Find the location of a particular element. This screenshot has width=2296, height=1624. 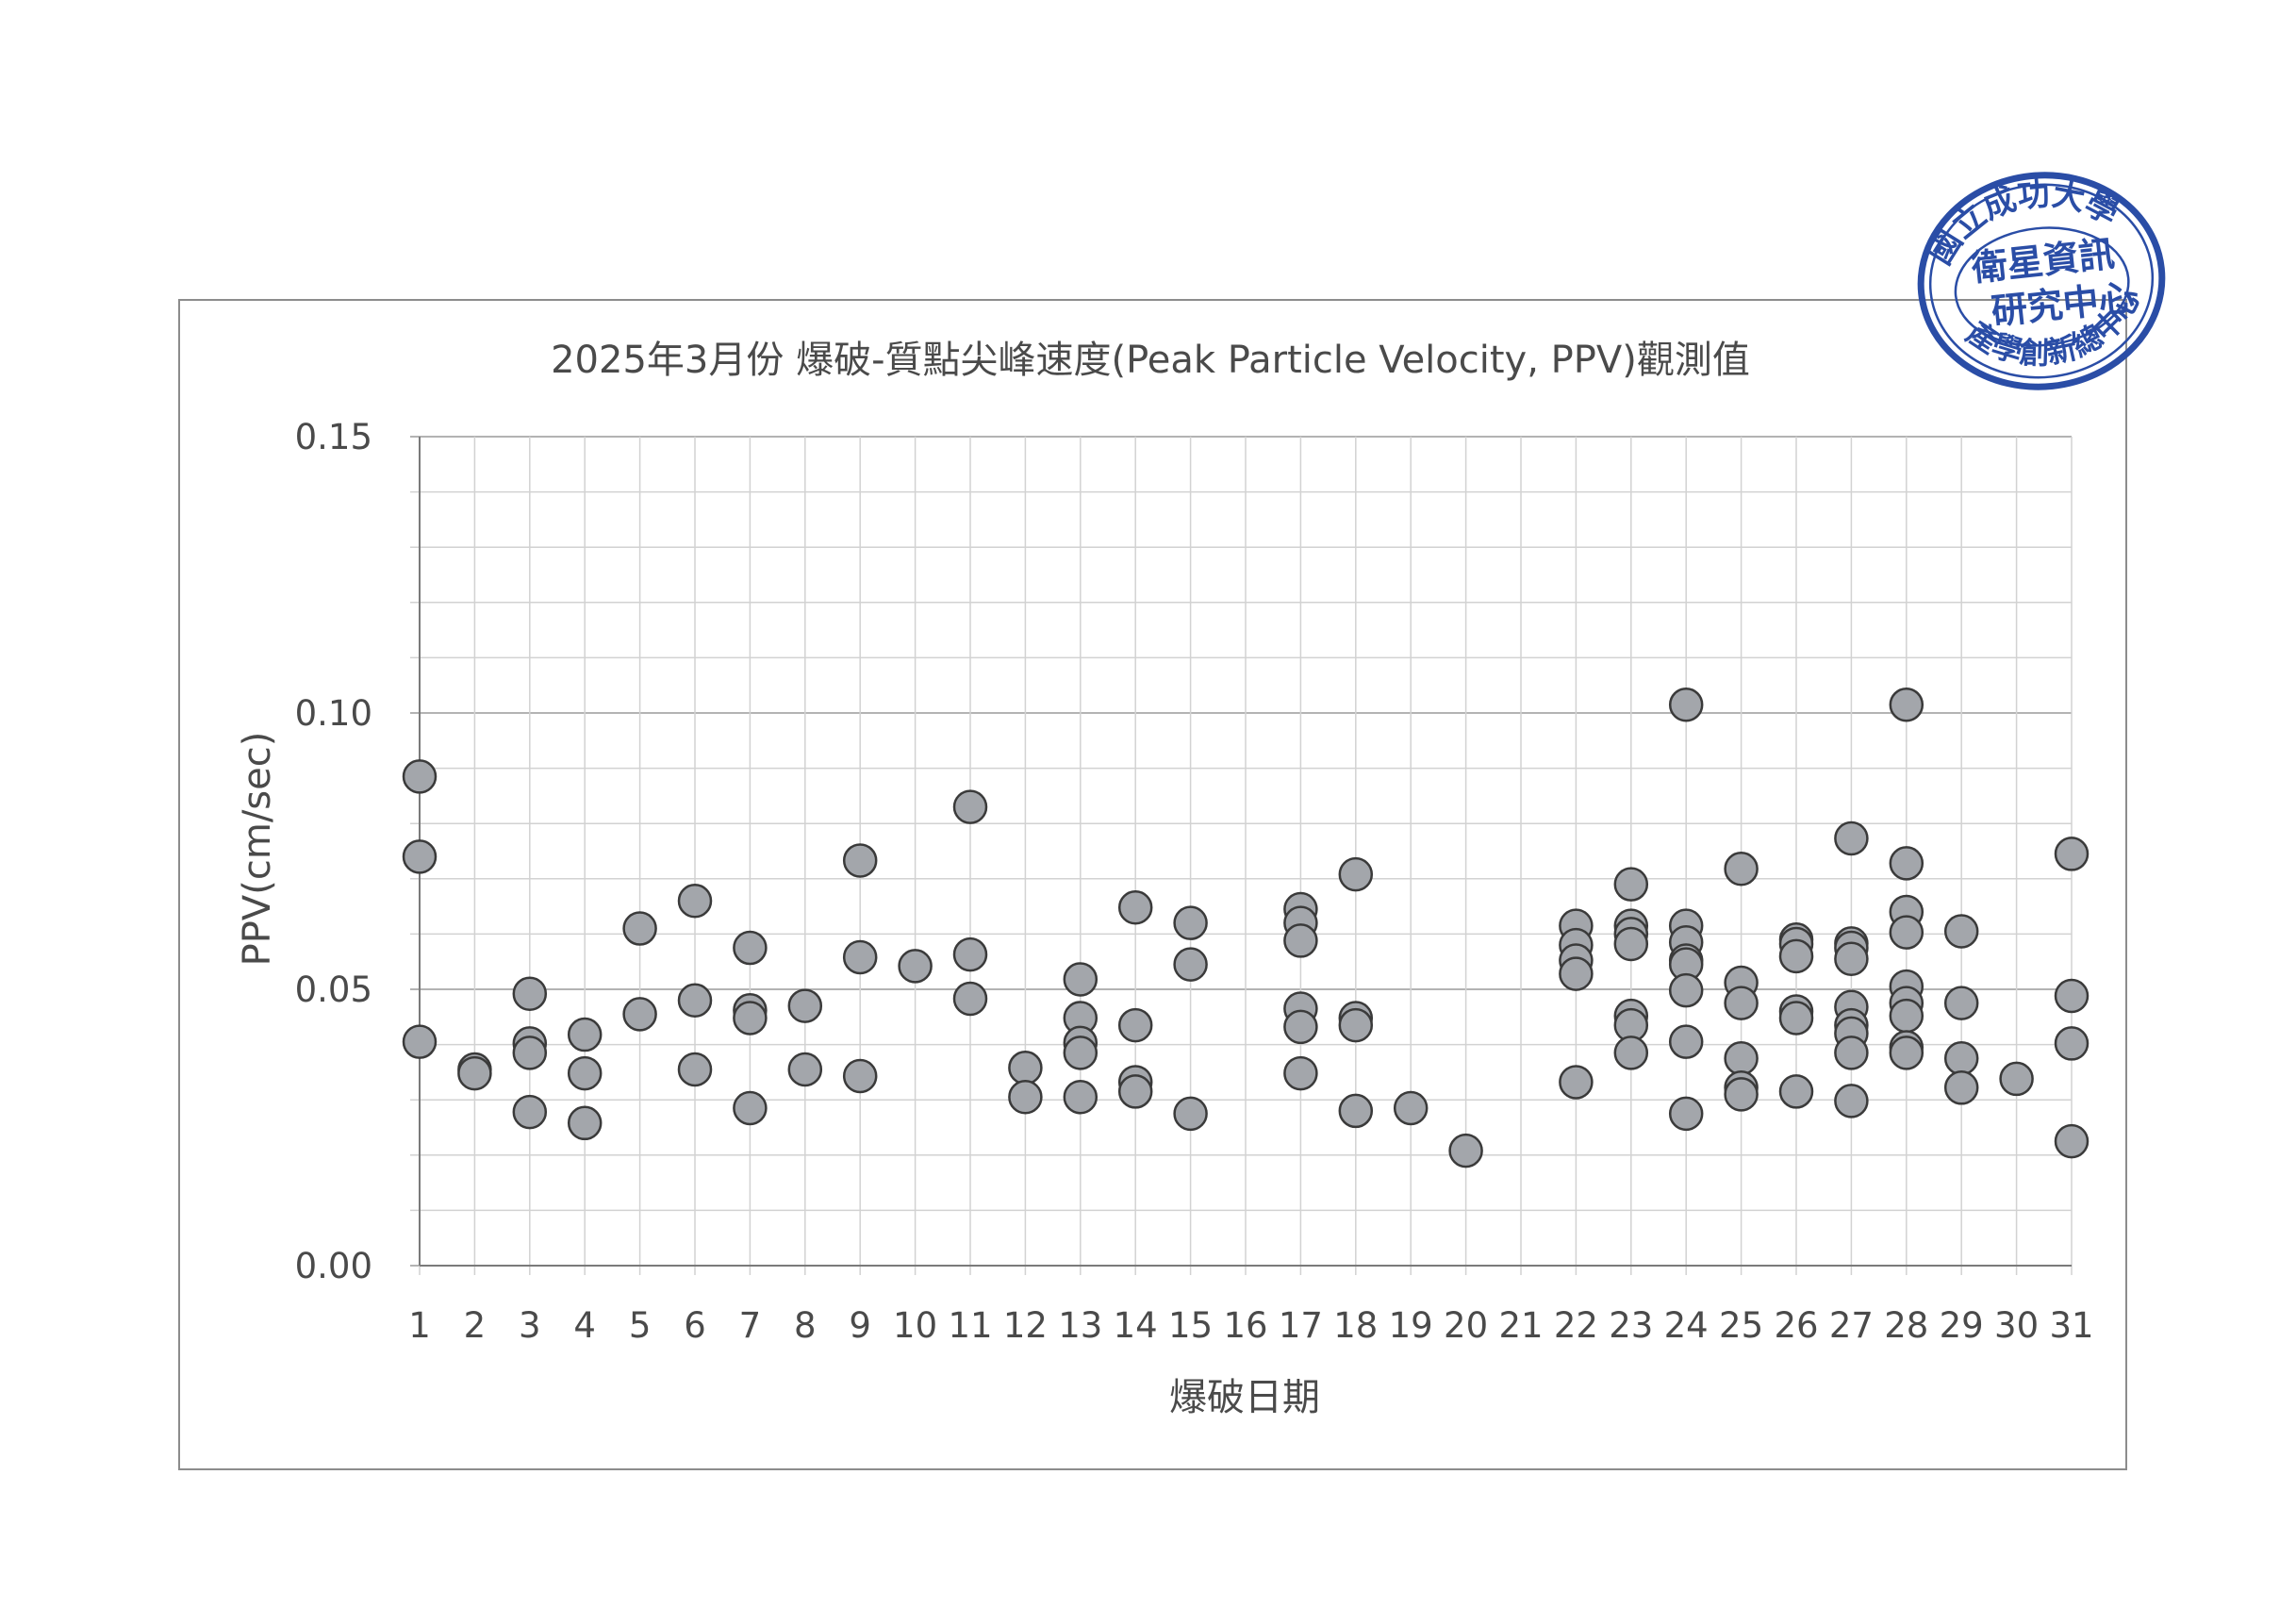

x-tick-label: 3 is located at coordinates (530, 1325).